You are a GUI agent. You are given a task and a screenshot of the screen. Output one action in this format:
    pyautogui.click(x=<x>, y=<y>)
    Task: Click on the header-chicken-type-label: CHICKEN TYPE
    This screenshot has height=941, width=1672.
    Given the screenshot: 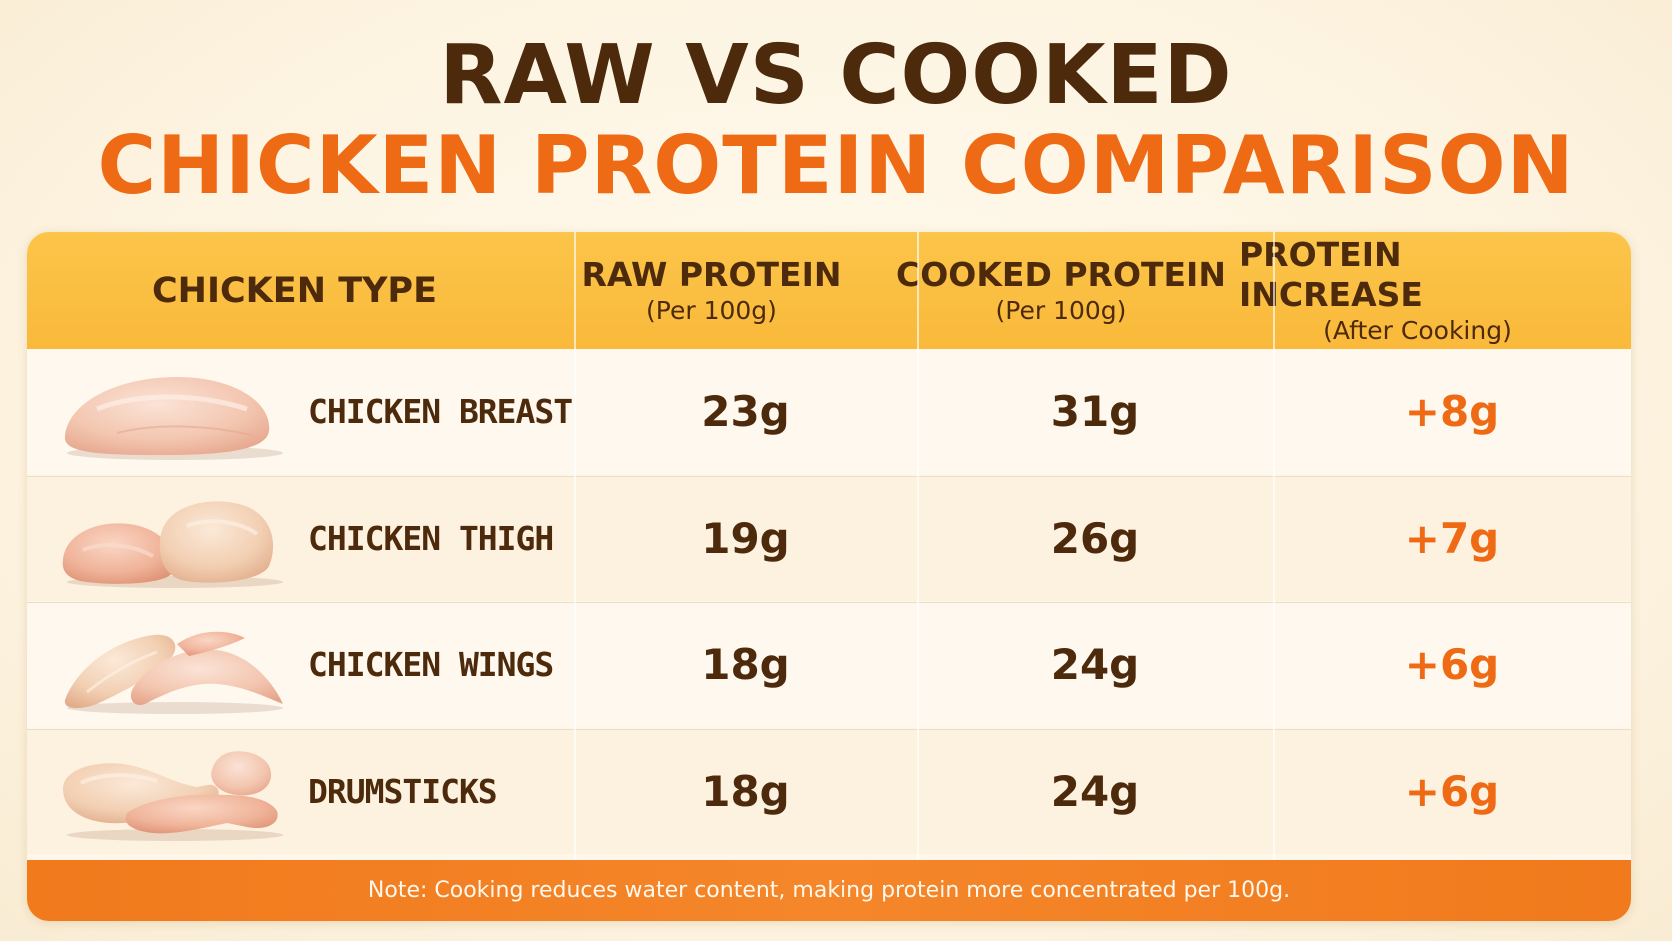 What is the action you would take?
    pyautogui.click(x=294, y=290)
    